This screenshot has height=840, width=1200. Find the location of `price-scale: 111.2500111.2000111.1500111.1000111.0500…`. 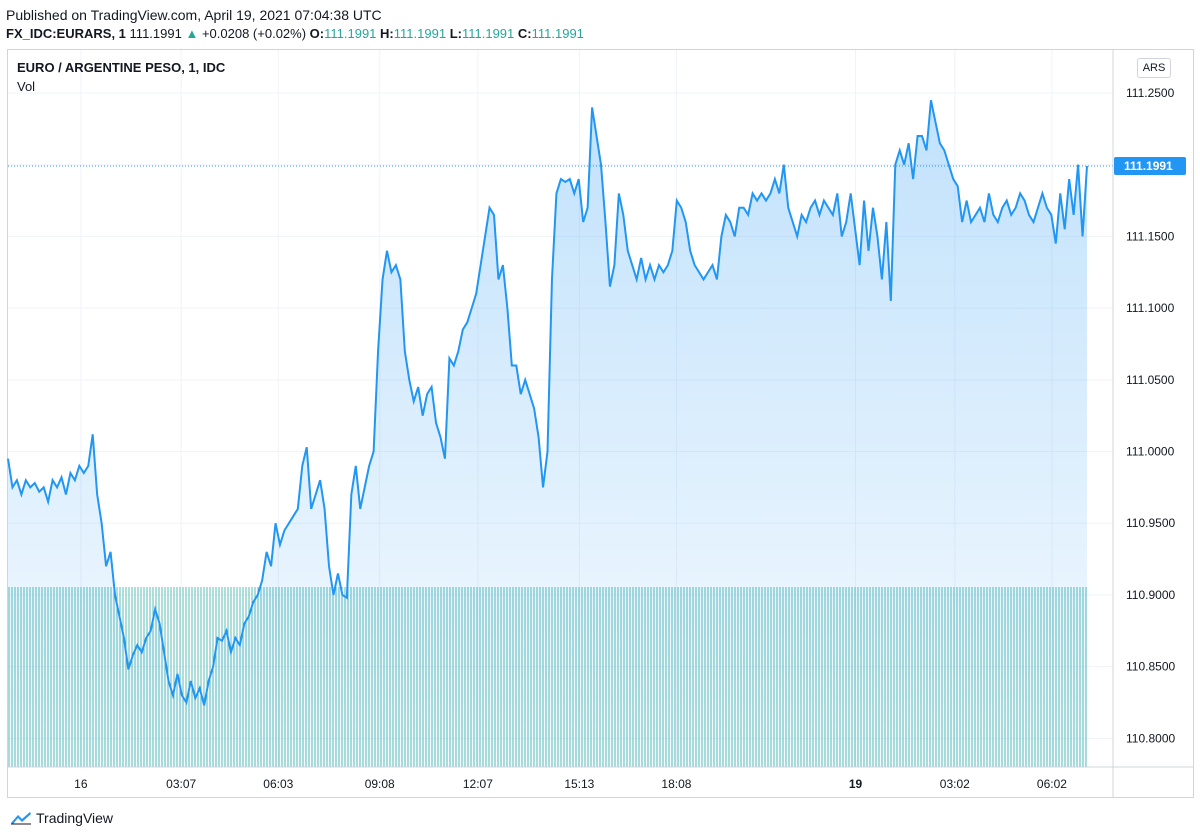

price-scale: 111.2500111.2000111.1500111.1000111.0500… is located at coordinates (1150, 415).